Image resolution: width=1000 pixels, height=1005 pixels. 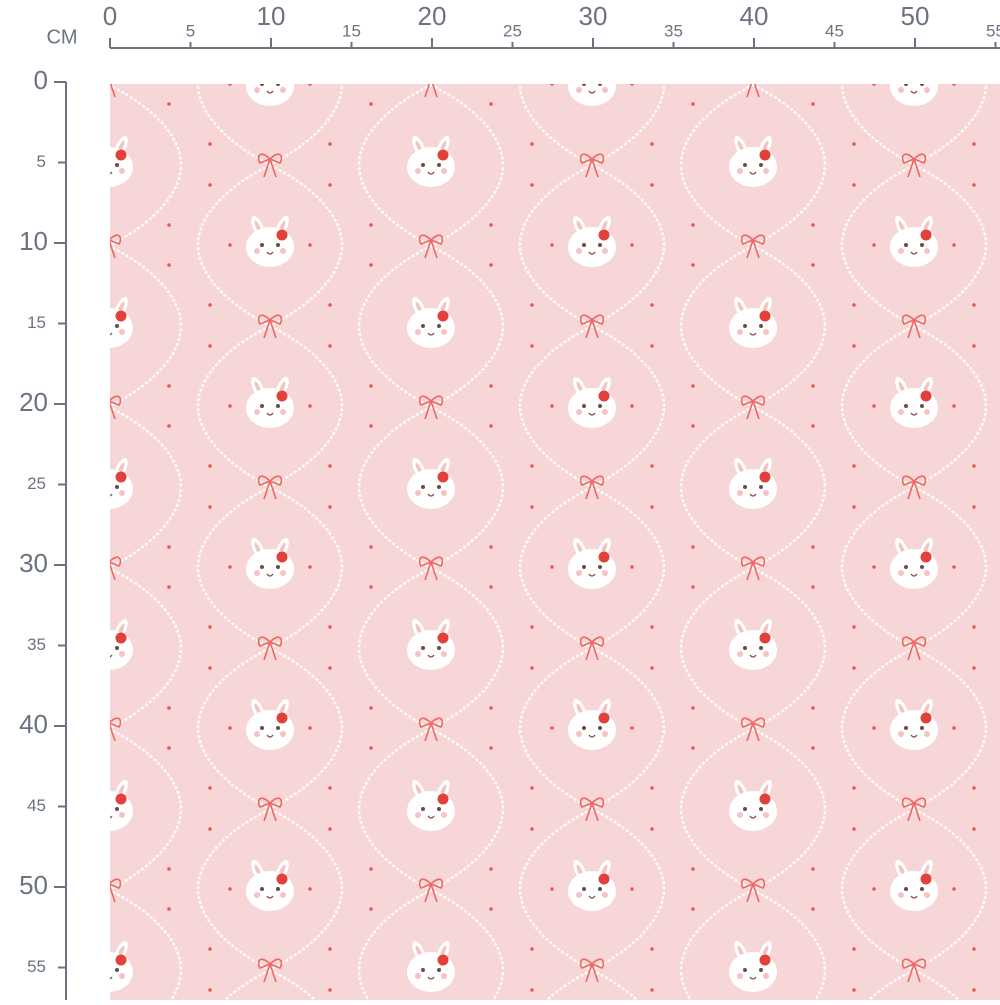 What do you see at coordinates (61, 37) in the screenshot?
I see `ruler-unit: CM` at bounding box center [61, 37].